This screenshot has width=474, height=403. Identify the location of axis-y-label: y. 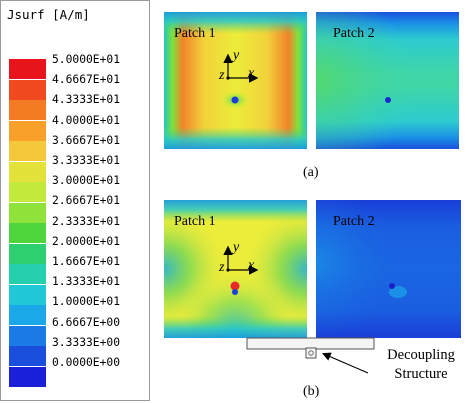
(236, 56).